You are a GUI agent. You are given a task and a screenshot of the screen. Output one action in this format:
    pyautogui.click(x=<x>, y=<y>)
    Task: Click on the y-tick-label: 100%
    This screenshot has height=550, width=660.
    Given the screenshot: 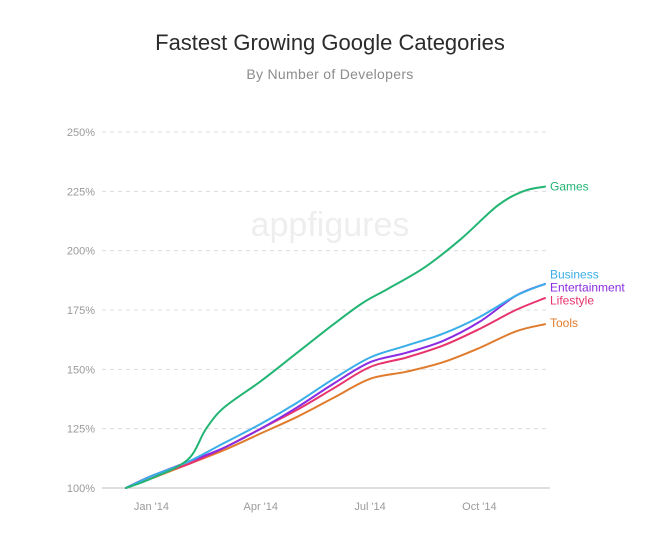 What is the action you would take?
    pyautogui.click(x=81, y=489)
    